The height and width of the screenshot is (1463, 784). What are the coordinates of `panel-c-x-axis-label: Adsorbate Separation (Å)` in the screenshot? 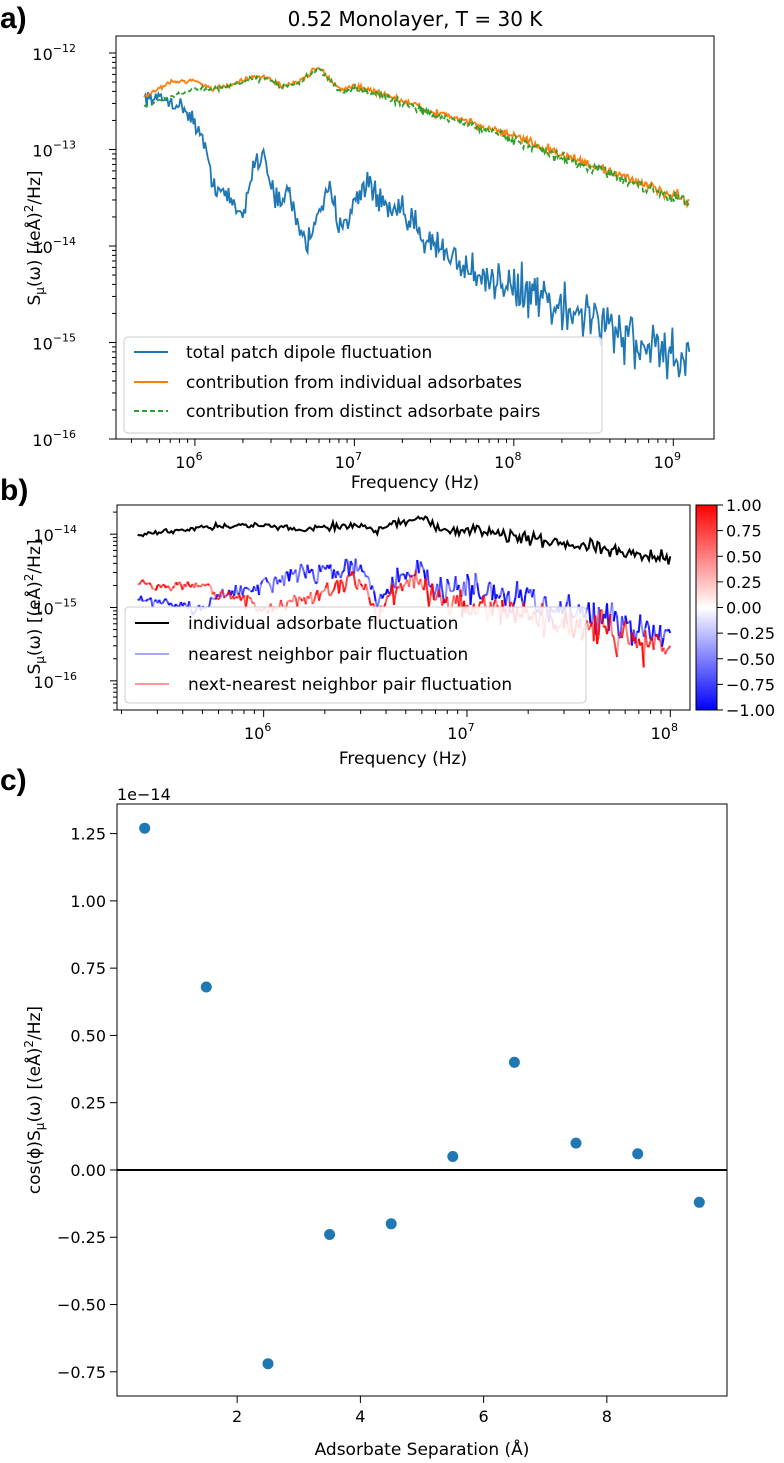 It's located at (422, 1449).